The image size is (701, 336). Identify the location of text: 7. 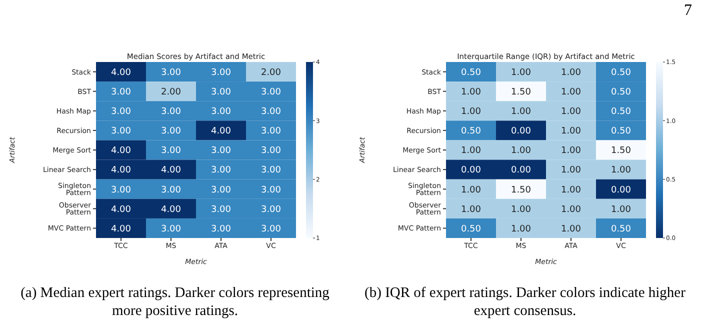
(688, 11).